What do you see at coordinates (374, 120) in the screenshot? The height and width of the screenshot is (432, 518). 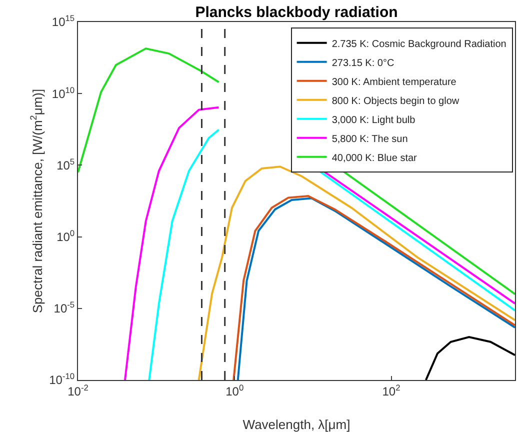 I see `legend-label: 3,000 K: Light bulb` at bounding box center [374, 120].